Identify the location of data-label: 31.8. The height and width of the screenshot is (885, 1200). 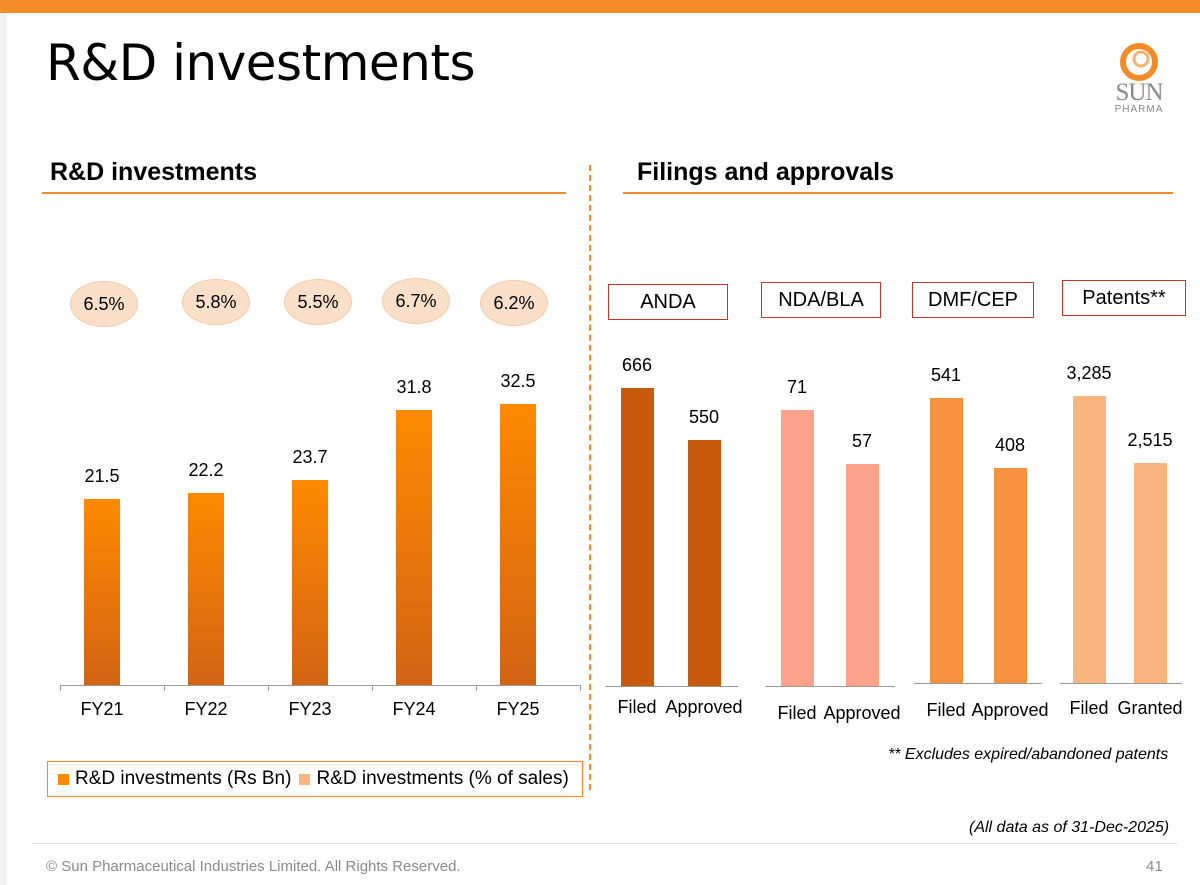
(414, 386).